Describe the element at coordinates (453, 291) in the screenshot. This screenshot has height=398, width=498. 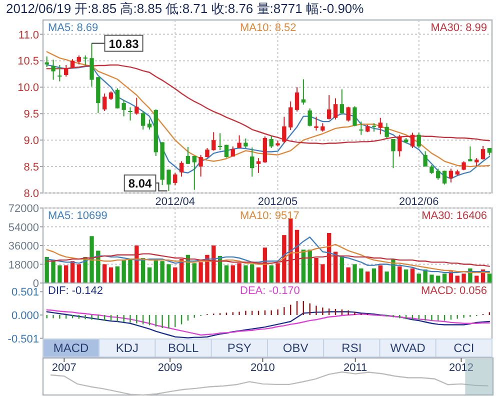
I see `series-label: MACD: 0.056` at that location.